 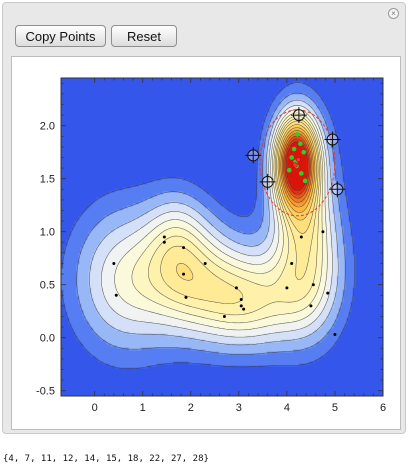 I want to click on x-tick-label: 1, so click(x=143, y=408).